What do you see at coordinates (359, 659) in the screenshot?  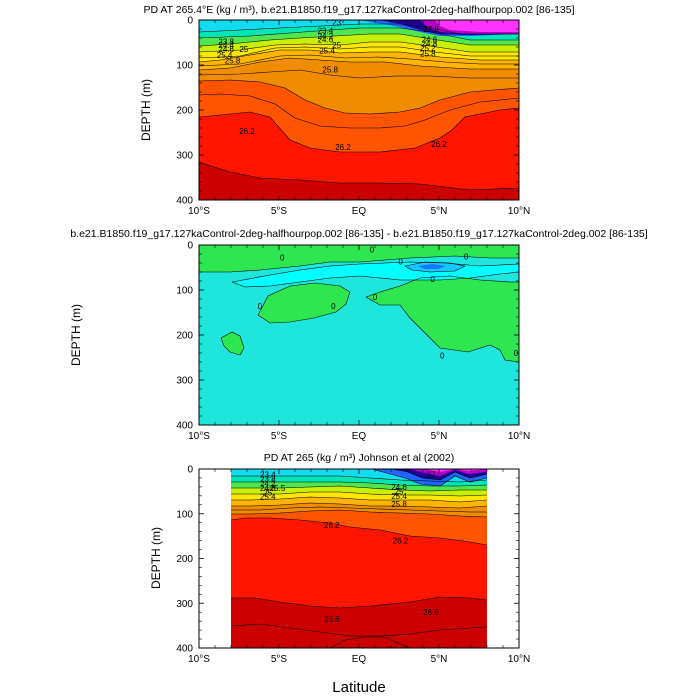 I see `panel-3-xtick-label: EQ` at bounding box center [359, 659].